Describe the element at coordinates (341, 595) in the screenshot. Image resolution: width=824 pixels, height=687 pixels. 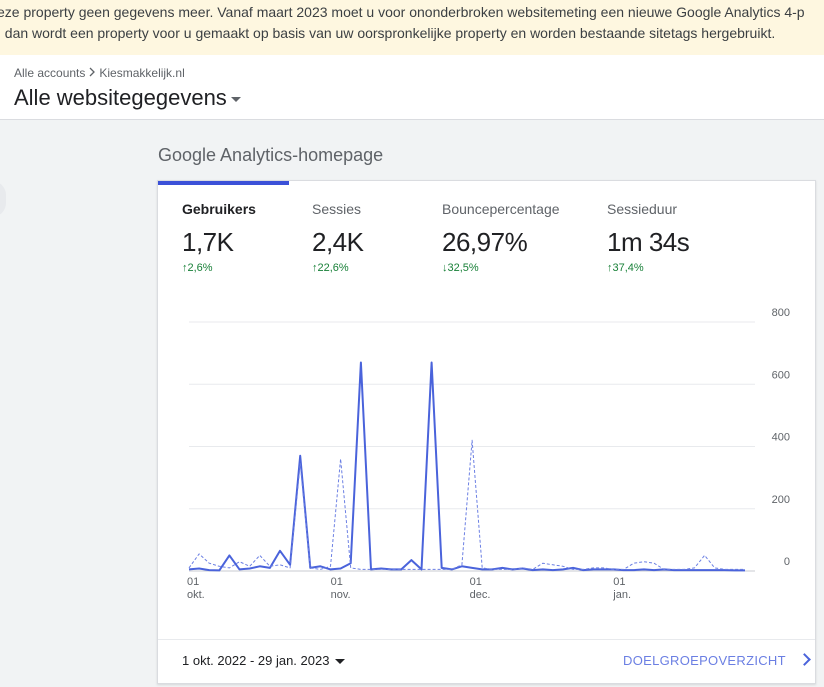
I see `x-tick-month: nov.` at that location.